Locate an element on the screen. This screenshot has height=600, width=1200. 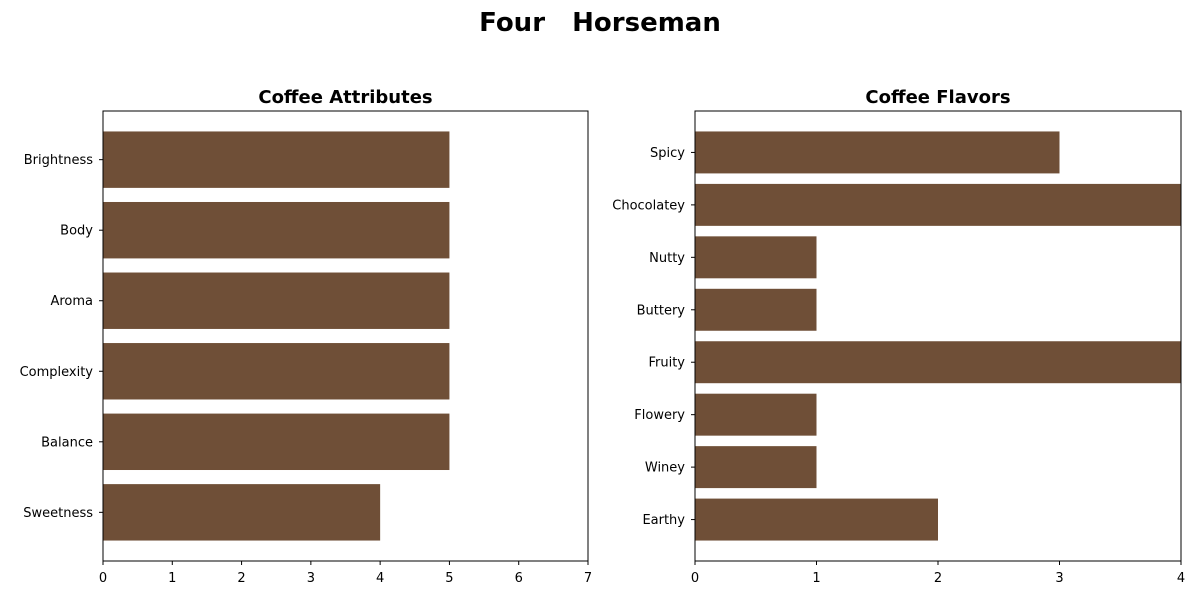
y-tick-label: Brightness is located at coordinates (58, 160).